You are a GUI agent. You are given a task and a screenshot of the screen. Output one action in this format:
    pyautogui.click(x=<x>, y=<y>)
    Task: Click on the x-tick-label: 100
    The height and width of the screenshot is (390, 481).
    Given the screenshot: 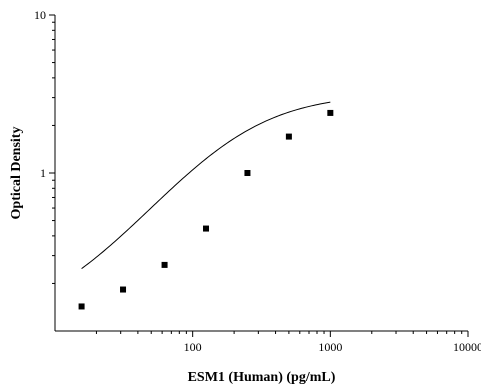 What is the action you would take?
    pyautogui.click(x=193, y=347)
    